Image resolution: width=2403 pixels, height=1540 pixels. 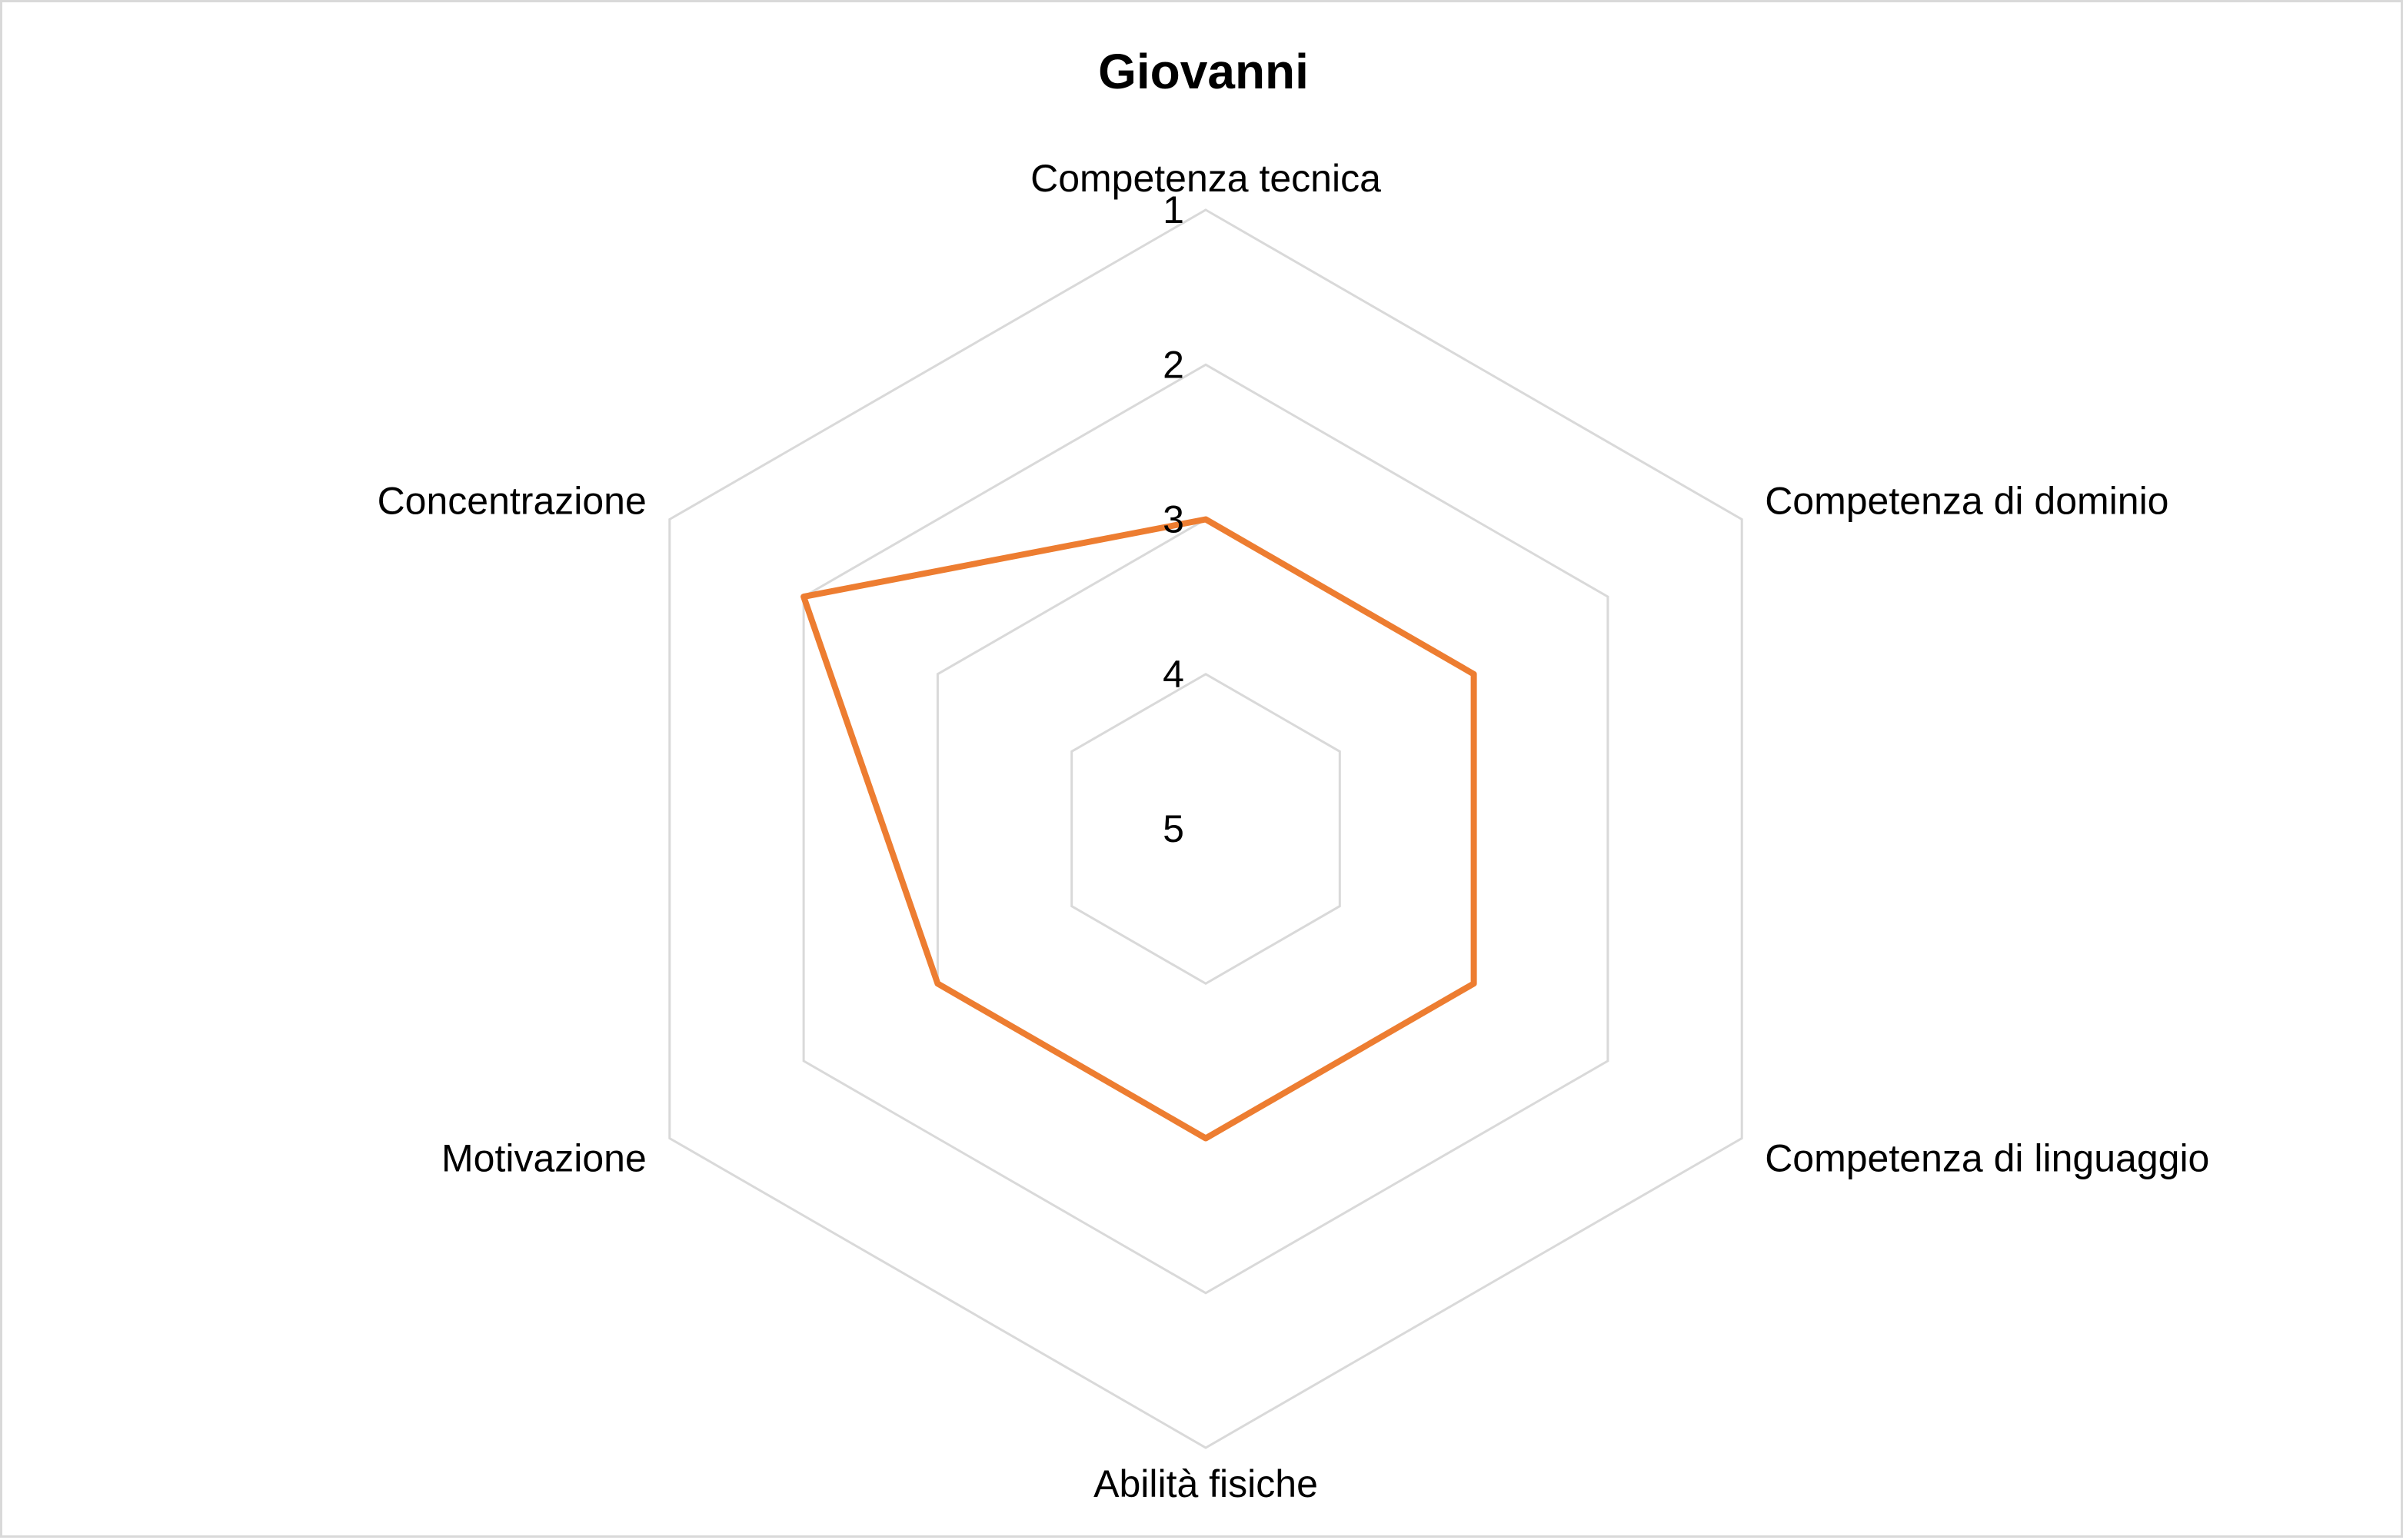 I want to click on category-label-3: Abilità fisiche, so click(x=1205, y=1483).